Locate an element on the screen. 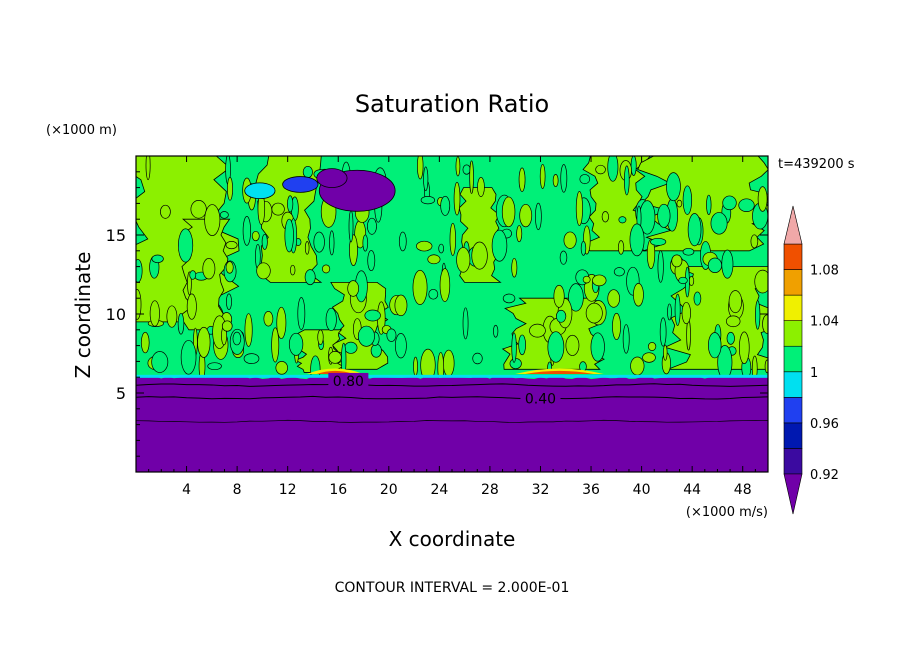  x-tick-label: 48 is located at coordinates (743, 490).